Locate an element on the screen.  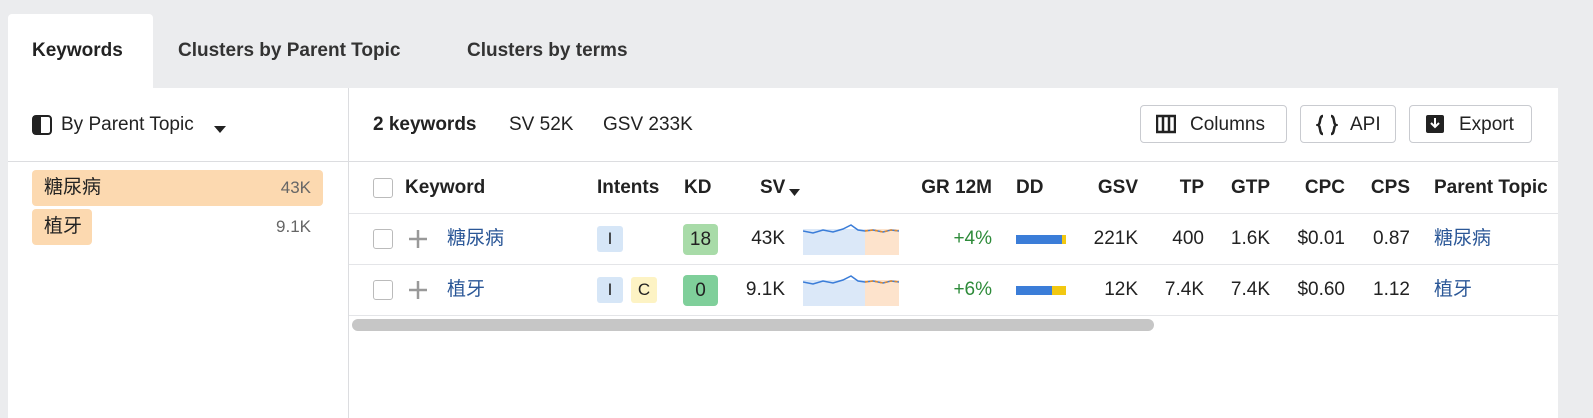
sv-value: 43K is located at coordinates (768, 238).